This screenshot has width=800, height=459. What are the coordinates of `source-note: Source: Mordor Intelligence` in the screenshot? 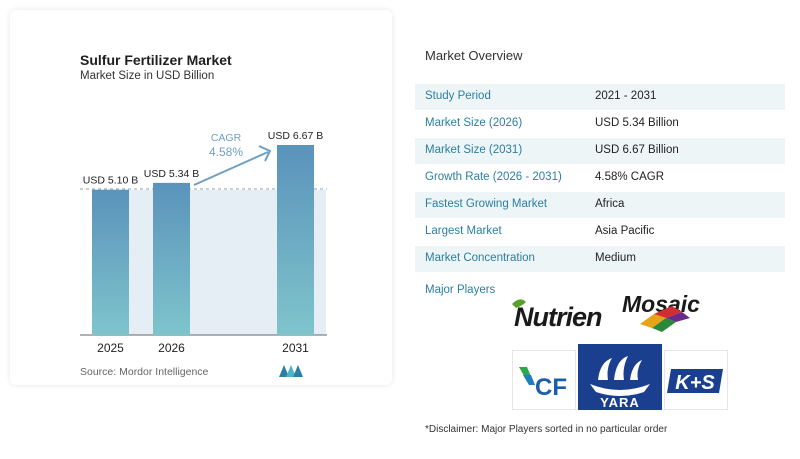 It's located at (144, 372).